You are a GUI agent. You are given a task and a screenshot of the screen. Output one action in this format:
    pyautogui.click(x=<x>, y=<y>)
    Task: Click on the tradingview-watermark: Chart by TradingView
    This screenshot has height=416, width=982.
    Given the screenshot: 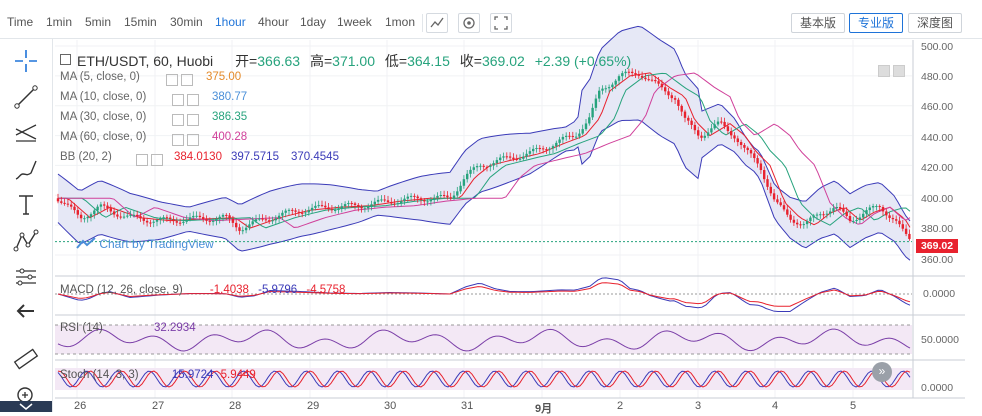 What is the action you would take?
    pyautogui.click(x=145, y=244)
    